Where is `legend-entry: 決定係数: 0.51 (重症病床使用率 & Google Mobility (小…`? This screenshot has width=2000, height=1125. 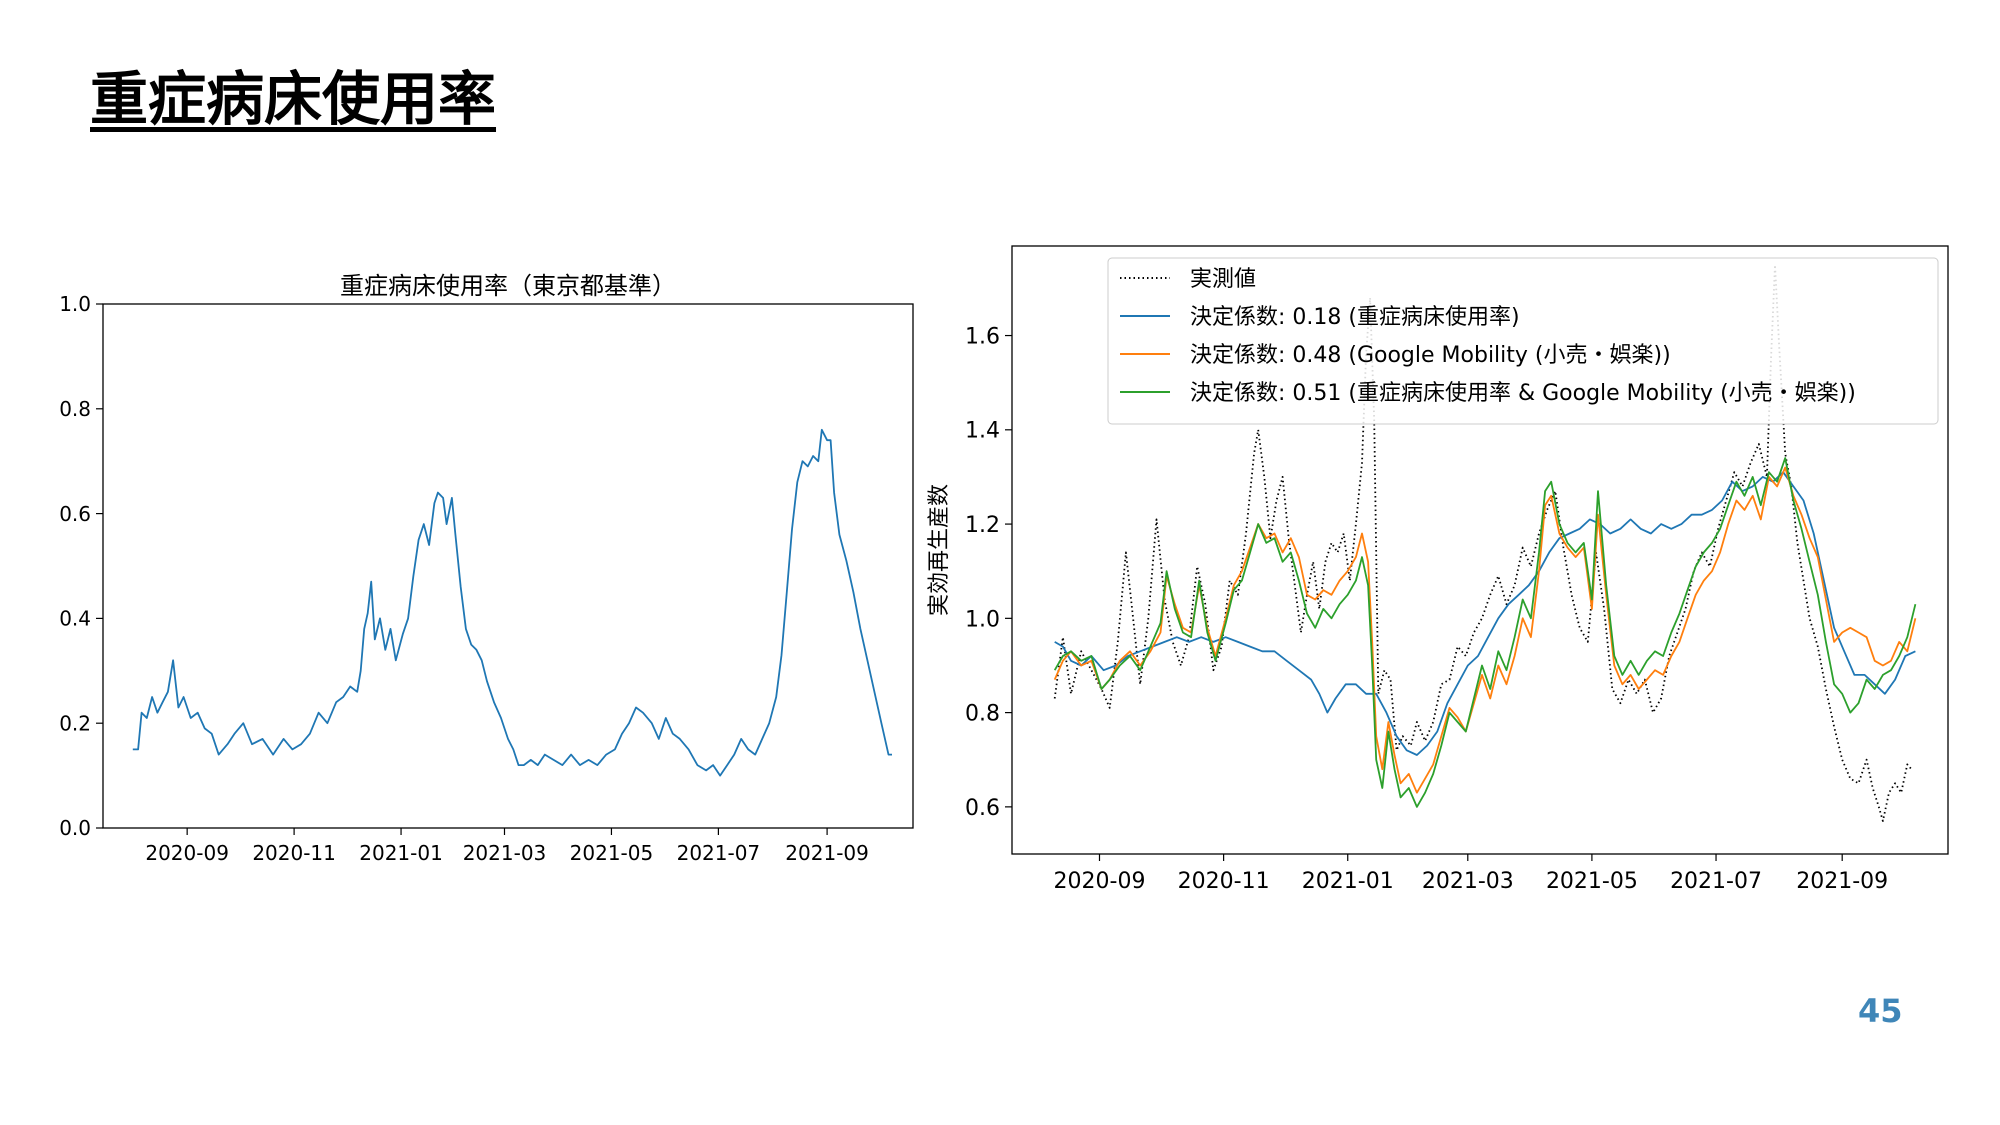
legend-entry: 決定係数: 0.51 (重症病床使用率 & Google Mobility (小… is located at coordinates (1523, 393).